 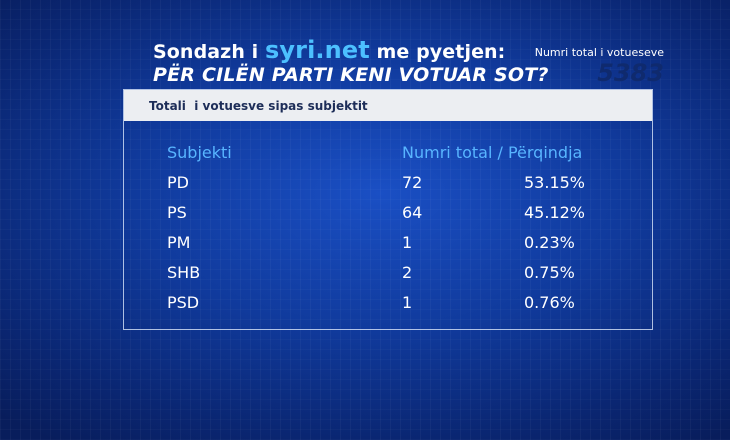 I want to click on table-row: PSD 1 0.76%, so click(x=388, y=305).